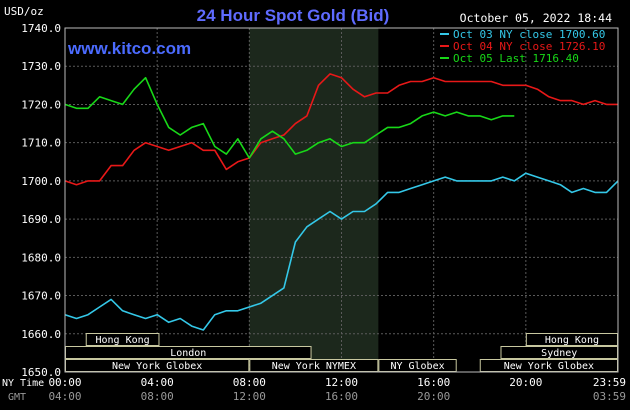 The width and height of the screenshot is (630, 410). I want to click on x-tick-label-ny: 23:59, so click(609, 382).